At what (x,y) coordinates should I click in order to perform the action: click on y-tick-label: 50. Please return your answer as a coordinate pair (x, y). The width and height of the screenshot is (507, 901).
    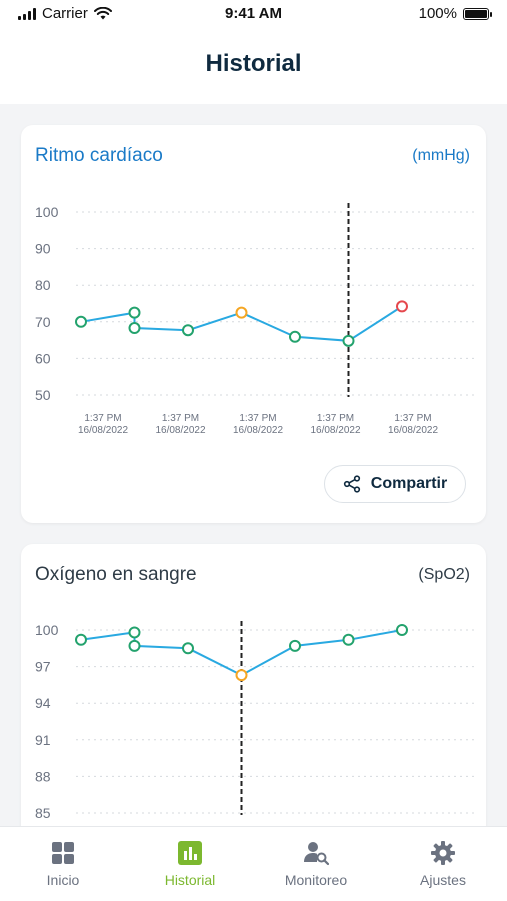
    Looking at the image, I should click on (43, 395).